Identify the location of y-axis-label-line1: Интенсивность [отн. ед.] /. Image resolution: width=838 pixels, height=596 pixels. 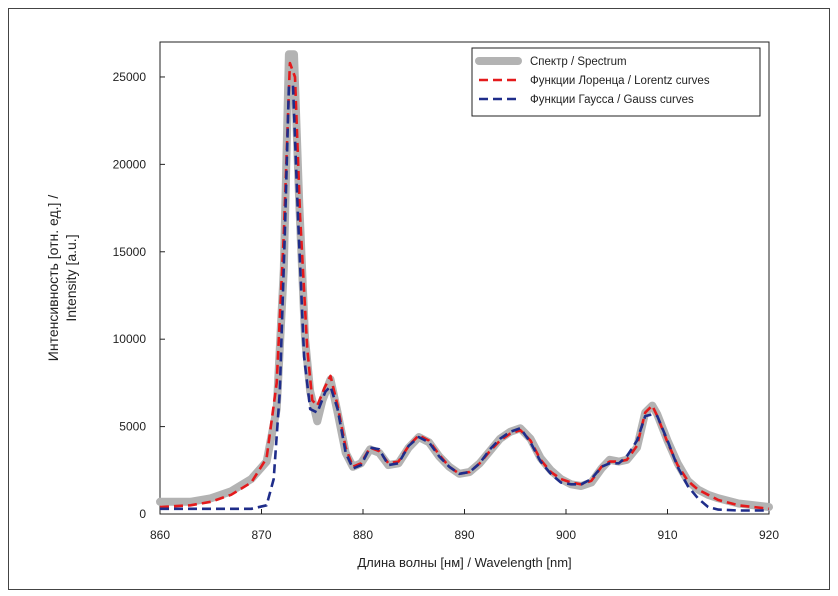
(53, 278).